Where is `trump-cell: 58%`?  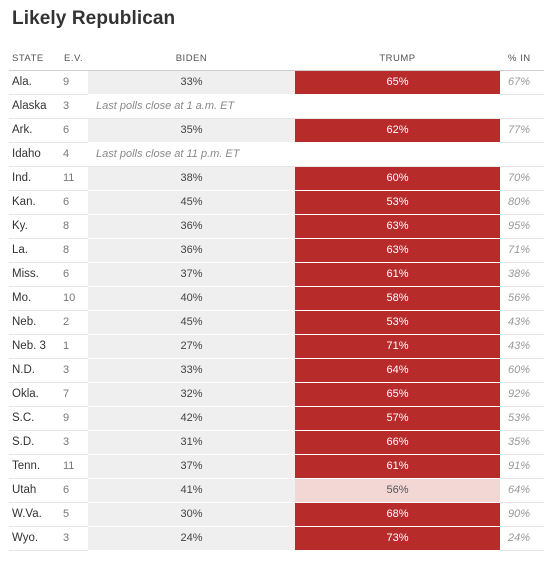
trump-cell: 58% is located at coordinates (397, 298).